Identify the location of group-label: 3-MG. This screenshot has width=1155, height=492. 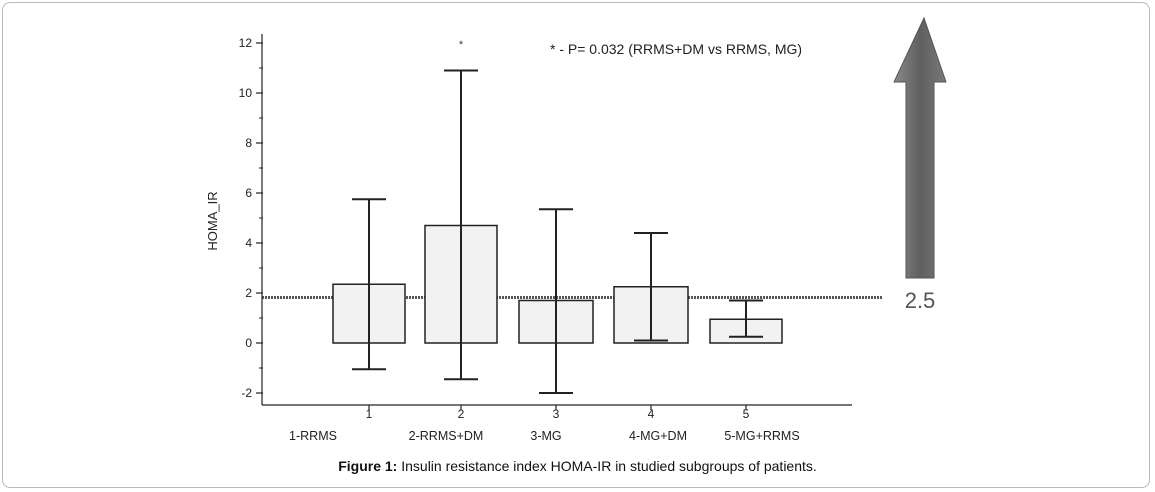
(545, 436).